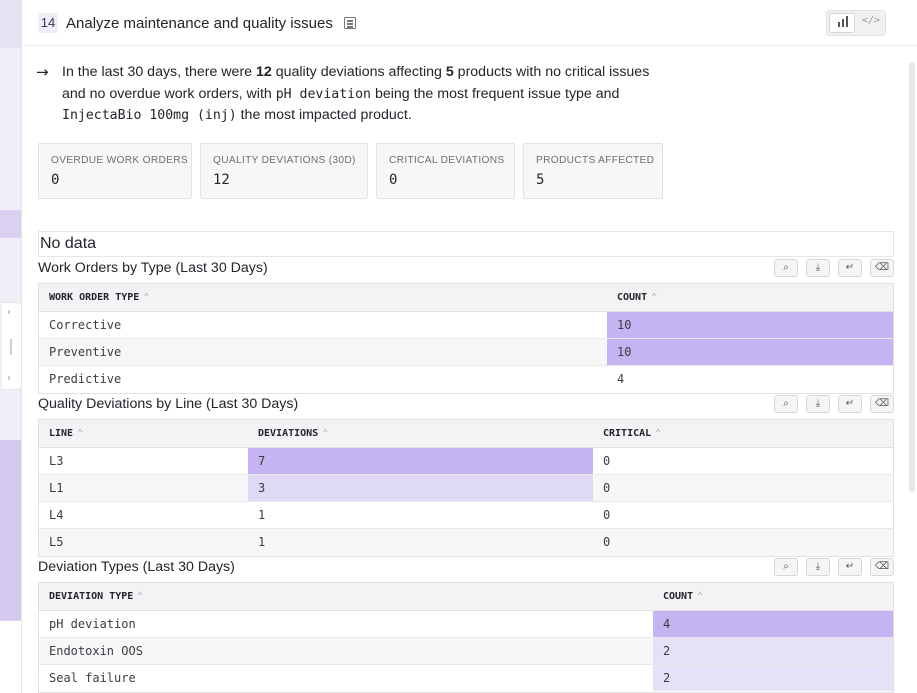  I want to click on table-header: WORK ORDER TYPE ⌃ COUNT ⌃, so click(466, 298).